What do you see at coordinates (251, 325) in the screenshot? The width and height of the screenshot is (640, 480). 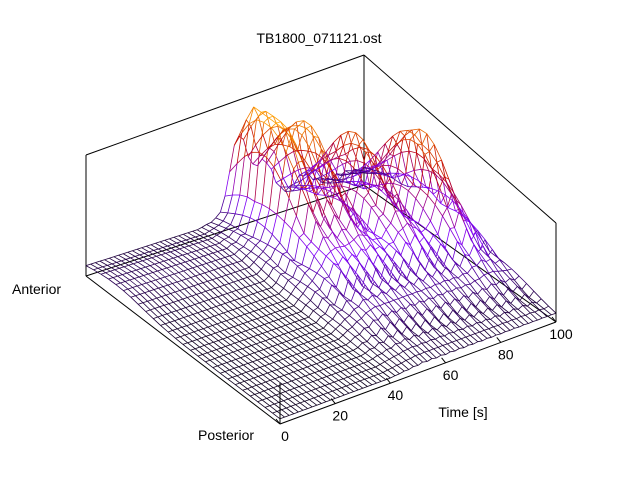 I see `mesh-line-1996` at bounding box center [251, 325].